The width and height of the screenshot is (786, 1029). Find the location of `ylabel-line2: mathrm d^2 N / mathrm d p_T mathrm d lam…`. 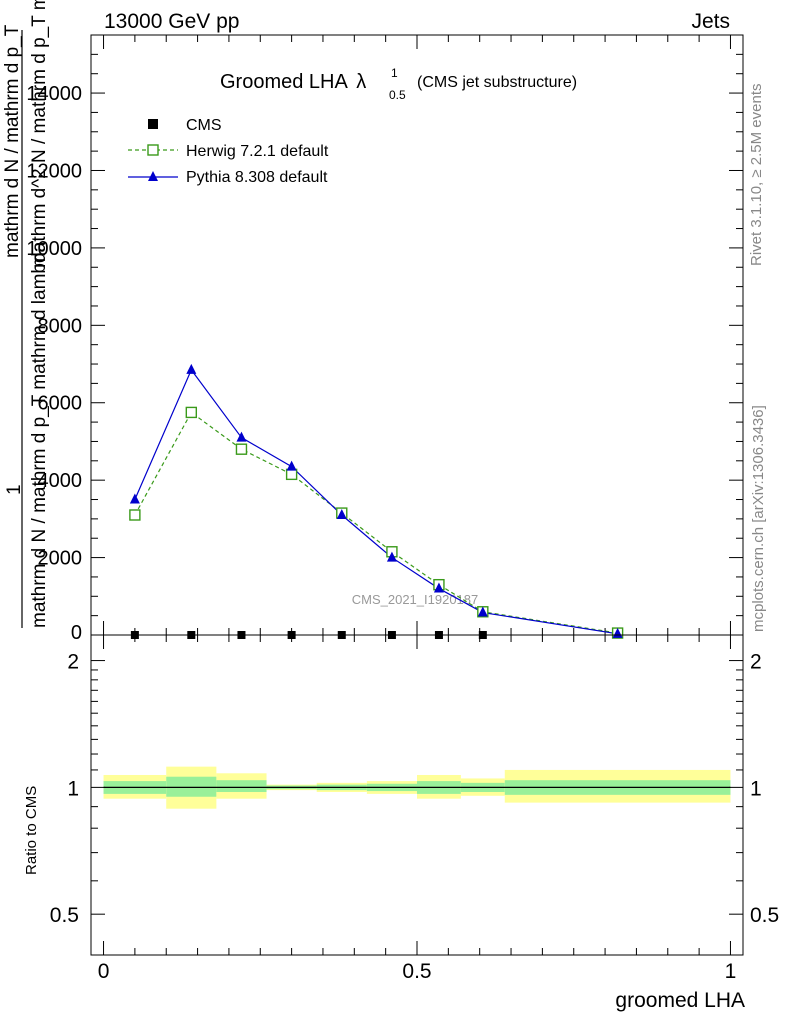

ylabel-line2: mathrm d^2 N / mathrm d p_T mathrm d lam… is located at coordinates (39, 134).